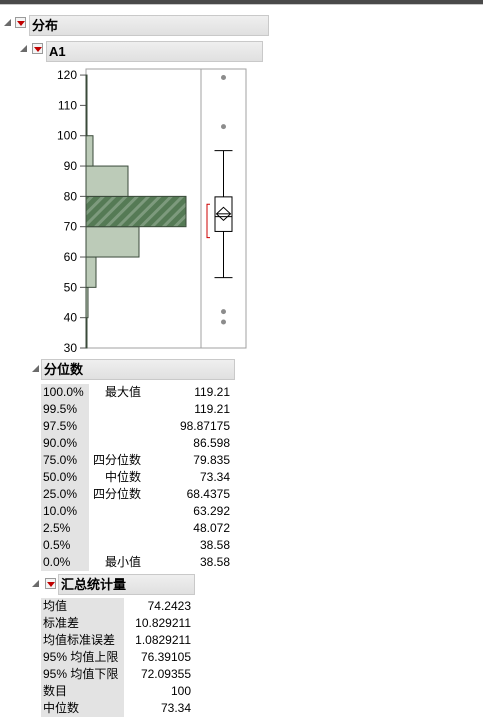 Image resolution: width=483 pixels, height=720 pixels. I want to click on y-tick-label: 40, so click(71, 318).